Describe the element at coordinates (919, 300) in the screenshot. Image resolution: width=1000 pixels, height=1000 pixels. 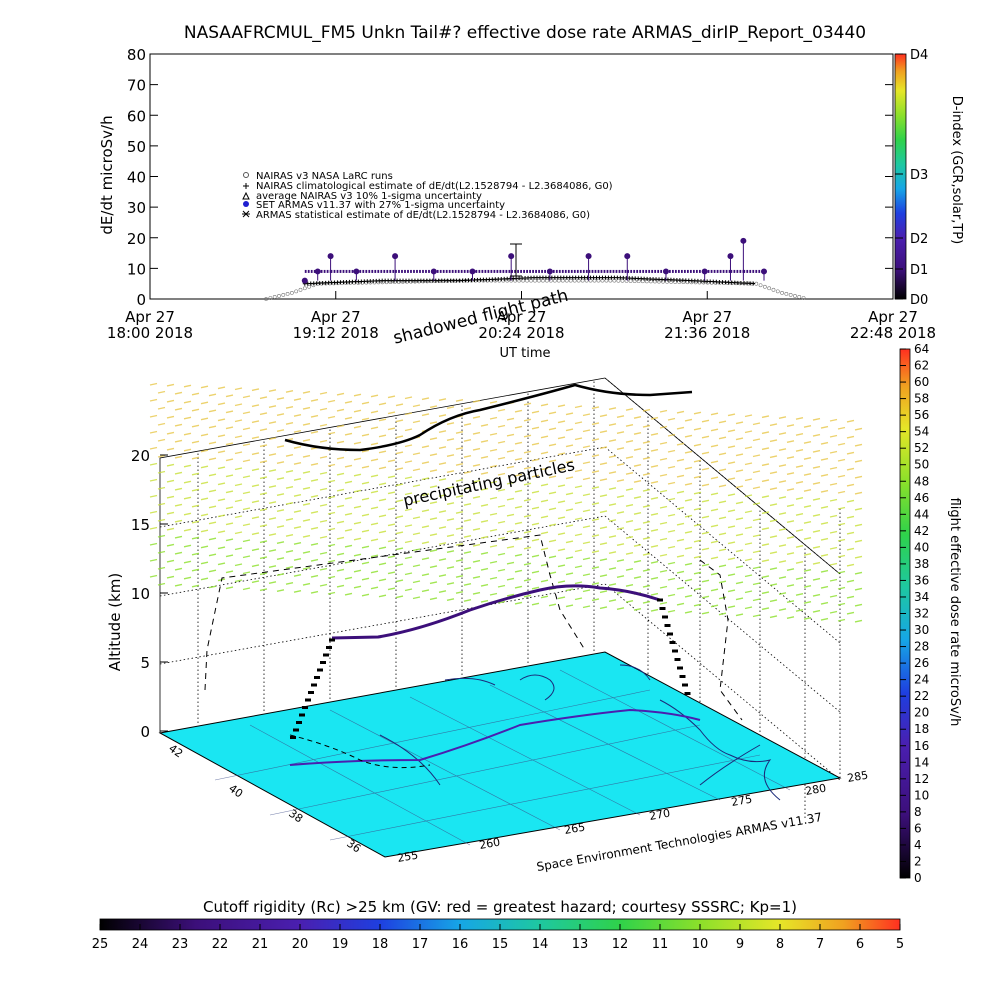
I see `d-tick-label: D0` at that location.